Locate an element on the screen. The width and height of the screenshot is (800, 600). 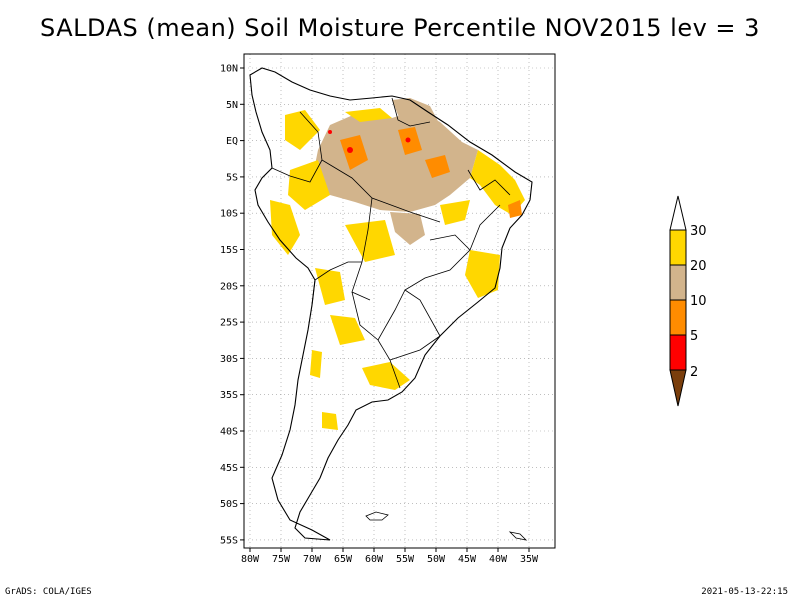
lon-label: 80W is located at coordinates (250, 559).